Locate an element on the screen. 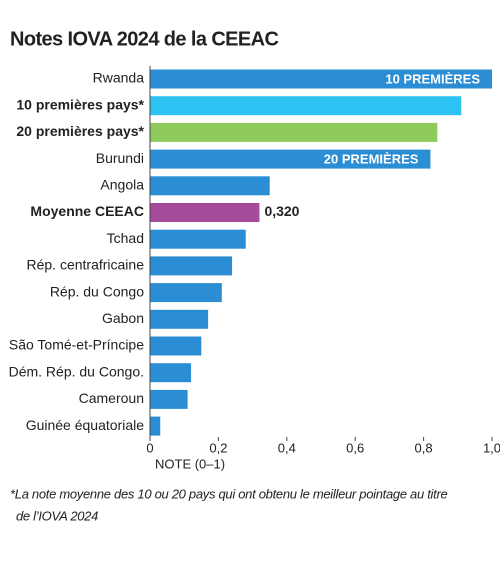 The image size is (500, 578). x-tick-label: 0,4 is located at coordinates (287, 447).